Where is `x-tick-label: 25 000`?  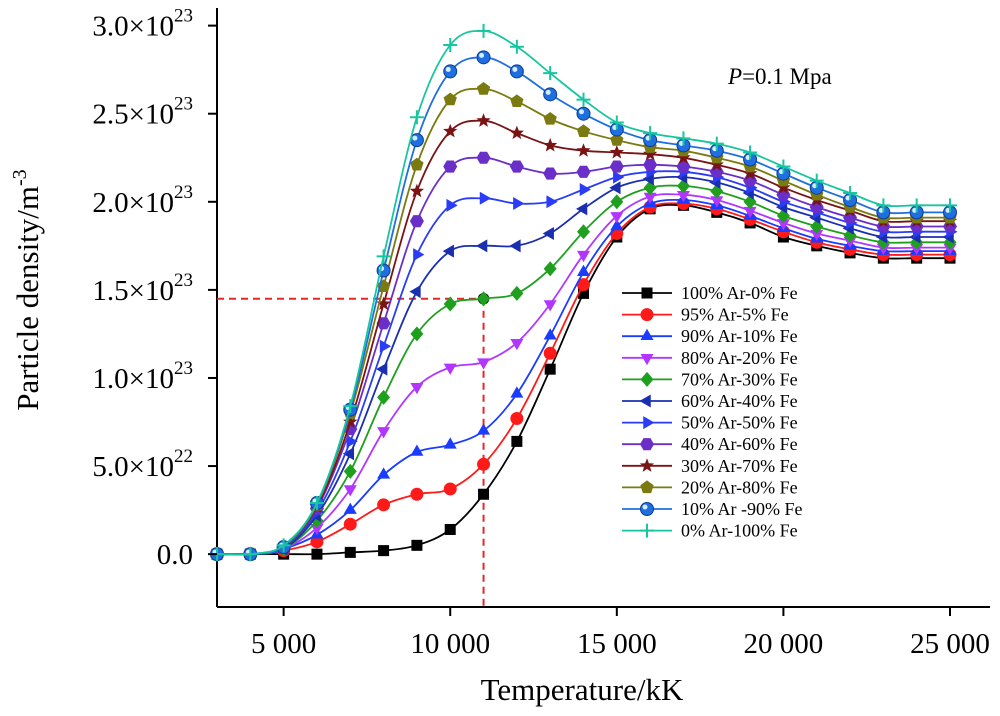 x-tick-label: 25 000 is located at coordinates (950, 644).